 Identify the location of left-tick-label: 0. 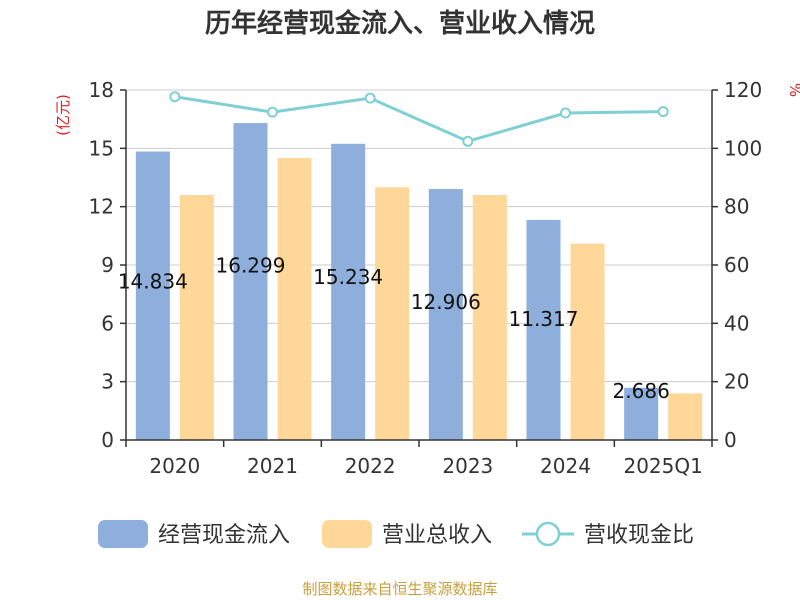
(107, 440).